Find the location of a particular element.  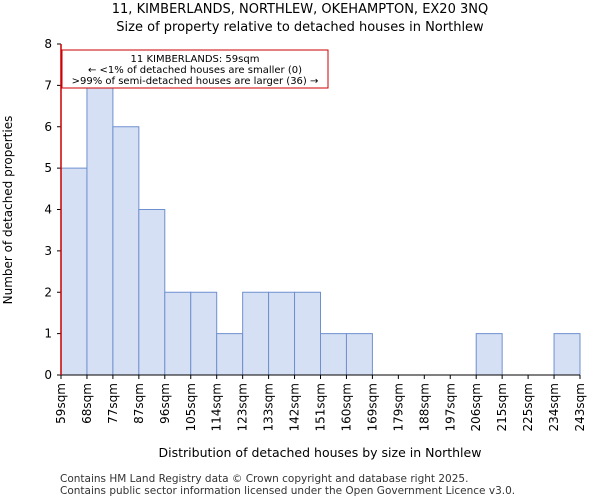

bar-59sqm is located at coordinates (74, 271).